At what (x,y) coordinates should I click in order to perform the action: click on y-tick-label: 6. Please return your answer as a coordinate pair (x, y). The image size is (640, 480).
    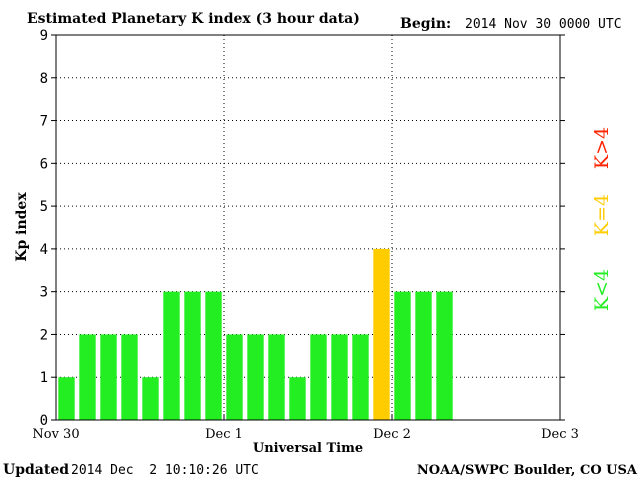
    Looking at the image, I should click on (44, 164).